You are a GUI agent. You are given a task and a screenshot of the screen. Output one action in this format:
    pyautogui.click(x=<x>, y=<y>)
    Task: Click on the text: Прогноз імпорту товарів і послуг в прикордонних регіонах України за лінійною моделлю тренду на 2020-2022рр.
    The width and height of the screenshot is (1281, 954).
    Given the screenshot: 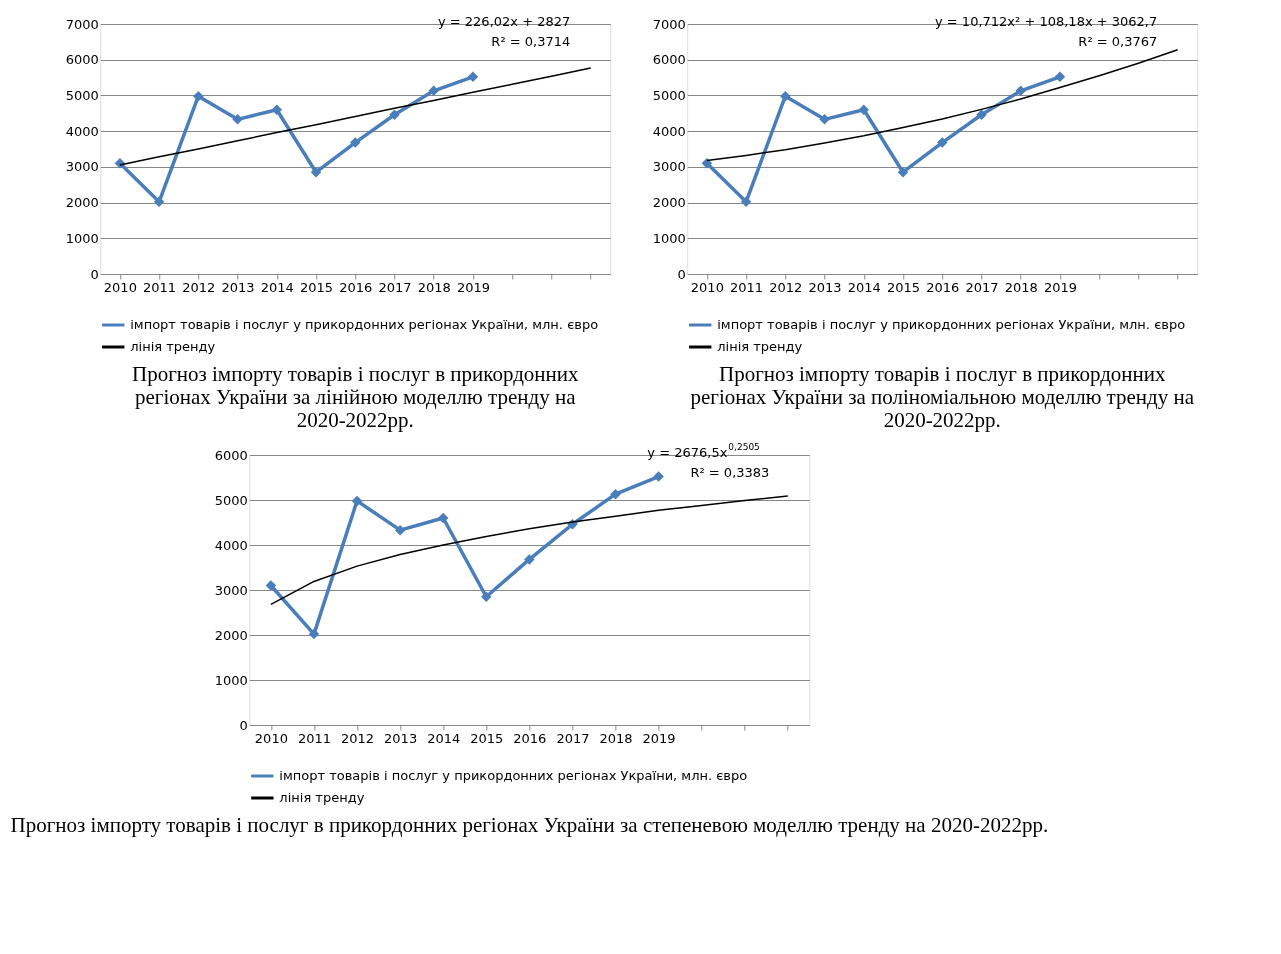 What is the action you would take?
    pyautogui.click(x=355, y=397)
    